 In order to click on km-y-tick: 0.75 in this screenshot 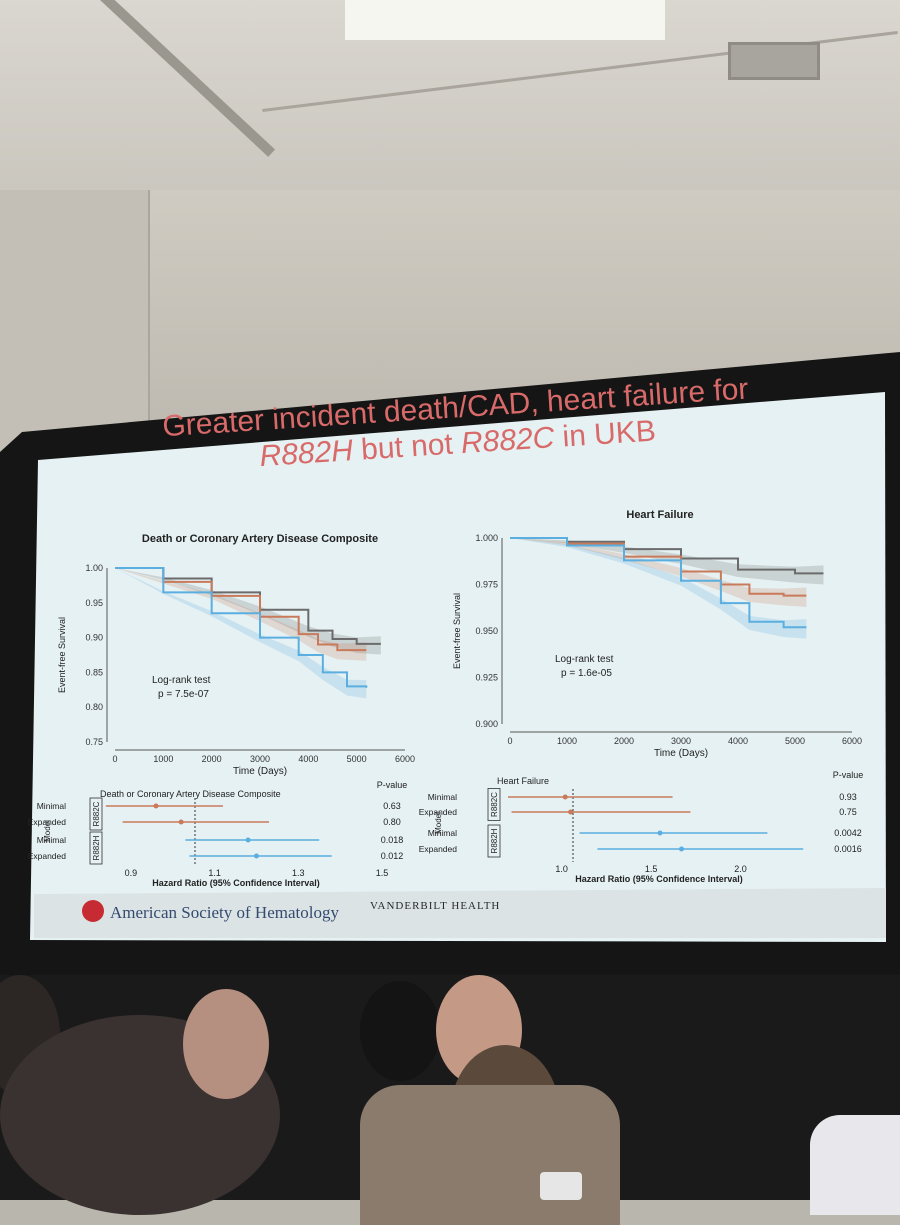, I will do `click(94, 742)`.